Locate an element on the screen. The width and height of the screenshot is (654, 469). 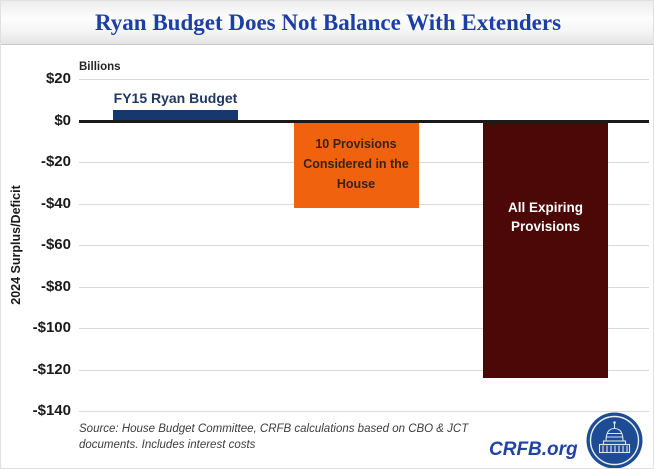
bar-label-house-provisions: 10 Provisions Considered in the House is located at coordinates (356, 164).